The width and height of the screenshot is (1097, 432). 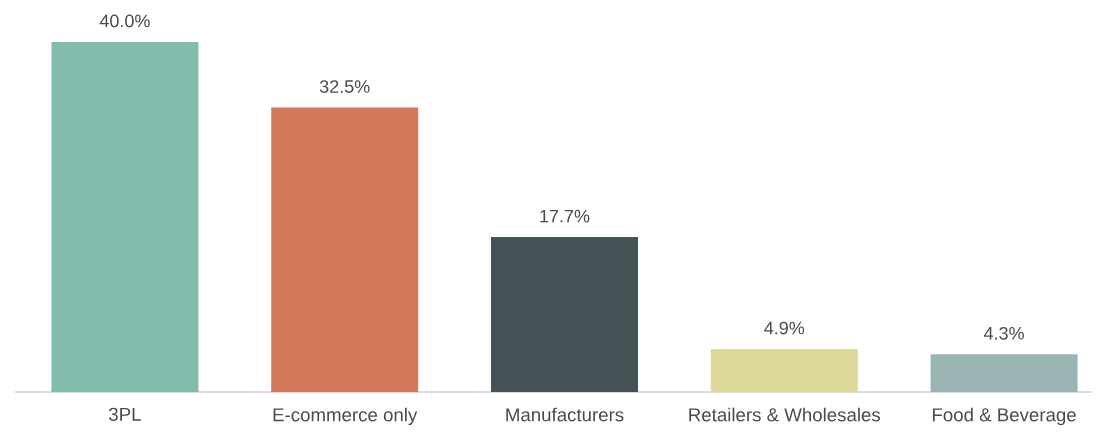 I want to click on data-label: 4.9%, so click(x=784, y=328).